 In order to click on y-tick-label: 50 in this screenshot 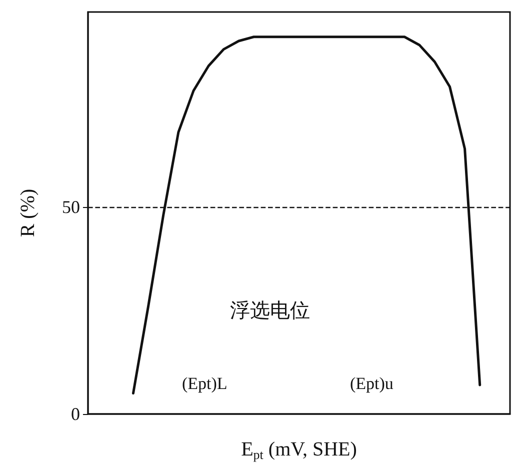, I will do `click(71, 206)`.